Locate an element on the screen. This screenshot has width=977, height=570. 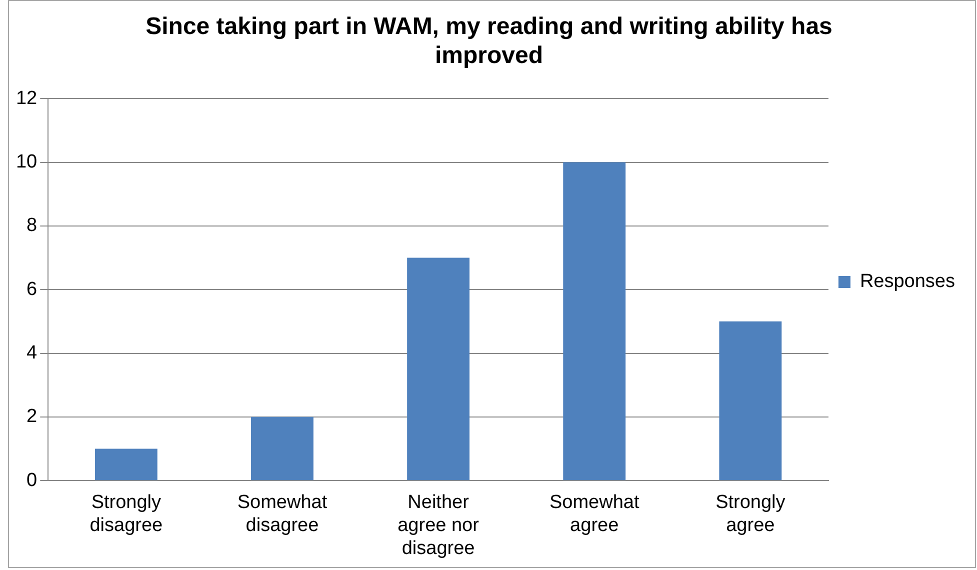
y-tick-label: 2 is located at coordinates (32, 417).